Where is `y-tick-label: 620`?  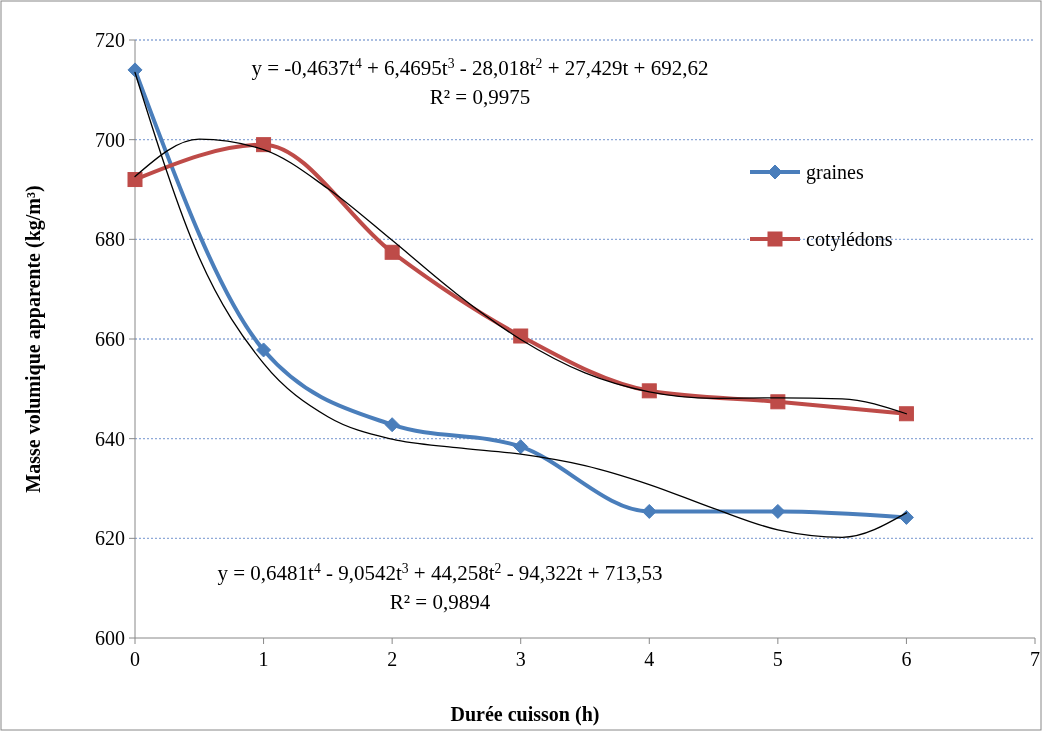
y-tick-label: 620 is located at coordinates (110, 538).